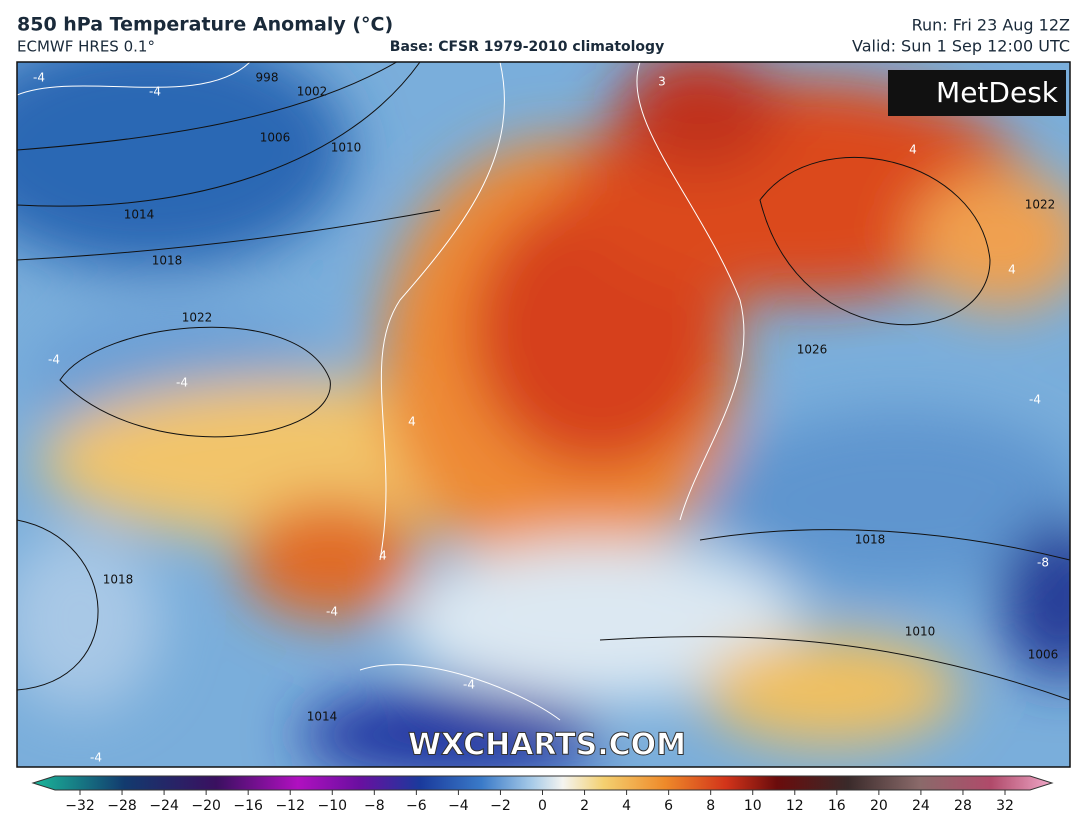 This screenshot has height=833, width=1088. What do you see at coordinates (997, 92) in the screenshot?
I see `logo: MetDesk` at bounding box center [997, 92].